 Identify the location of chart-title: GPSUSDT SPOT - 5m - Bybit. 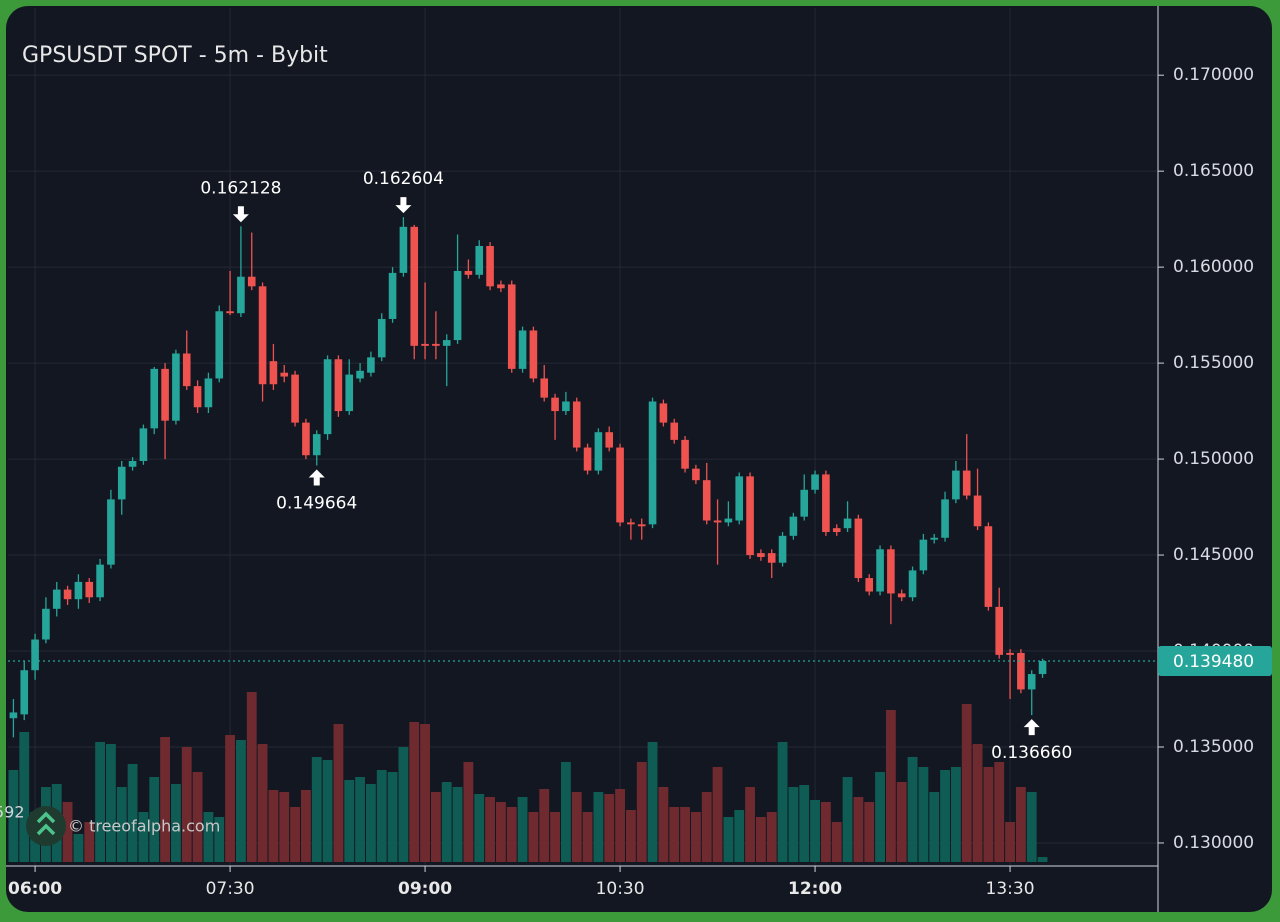
(175, 55).